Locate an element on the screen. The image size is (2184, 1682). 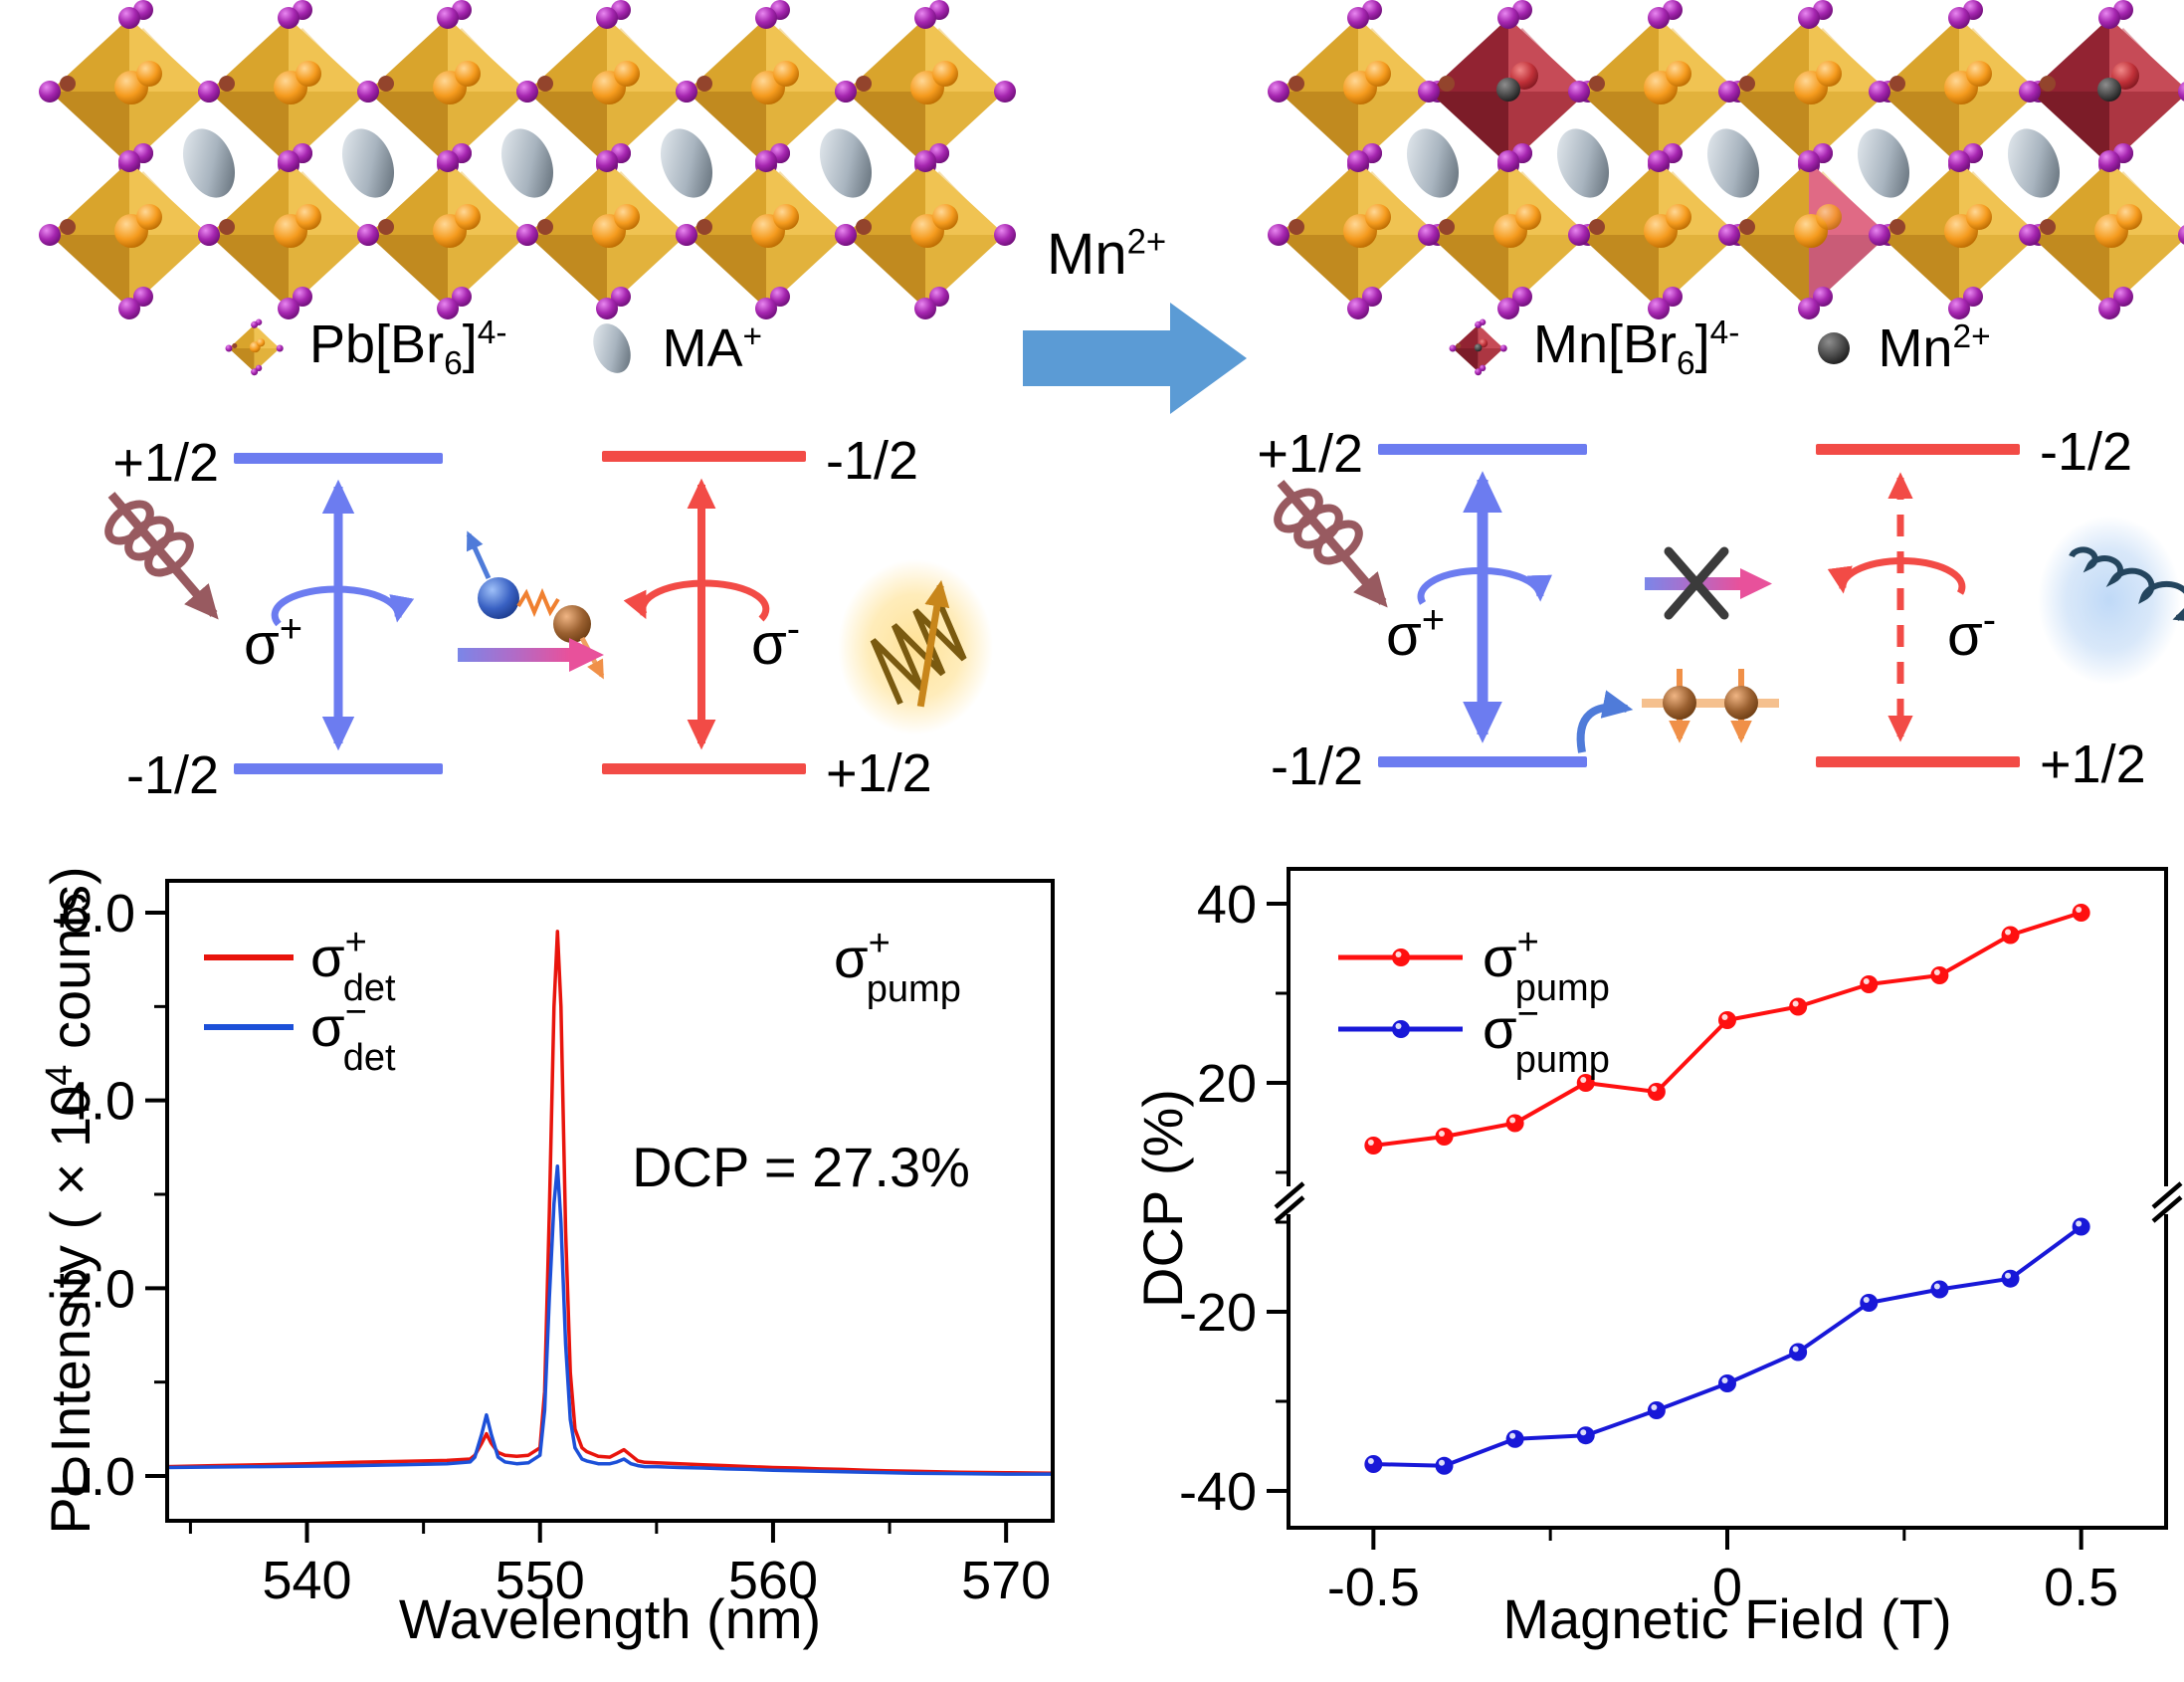
cross-icon is located at coordinates (1697, 583).